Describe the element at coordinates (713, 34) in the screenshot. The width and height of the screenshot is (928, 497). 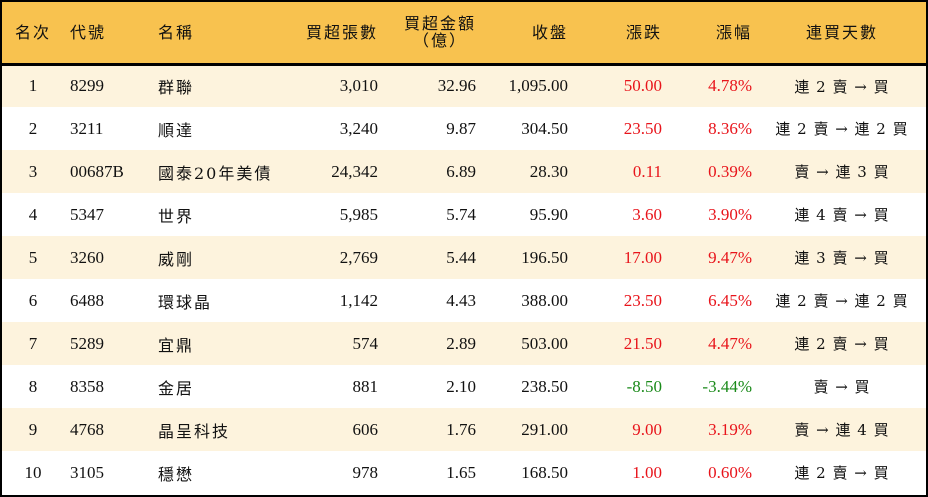
I see `header-change-pct: 漲幅` at that location.